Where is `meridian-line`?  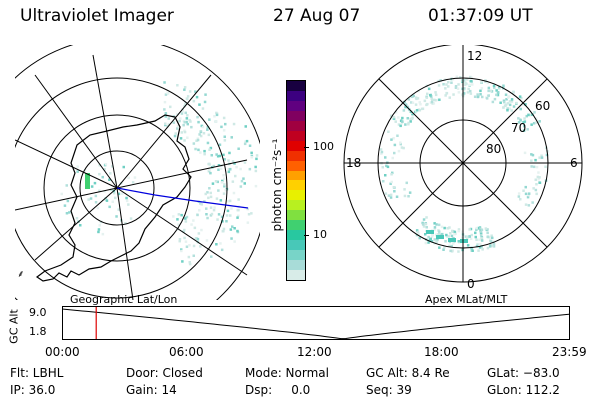 meridian-line is located at coordinates (164, 131).